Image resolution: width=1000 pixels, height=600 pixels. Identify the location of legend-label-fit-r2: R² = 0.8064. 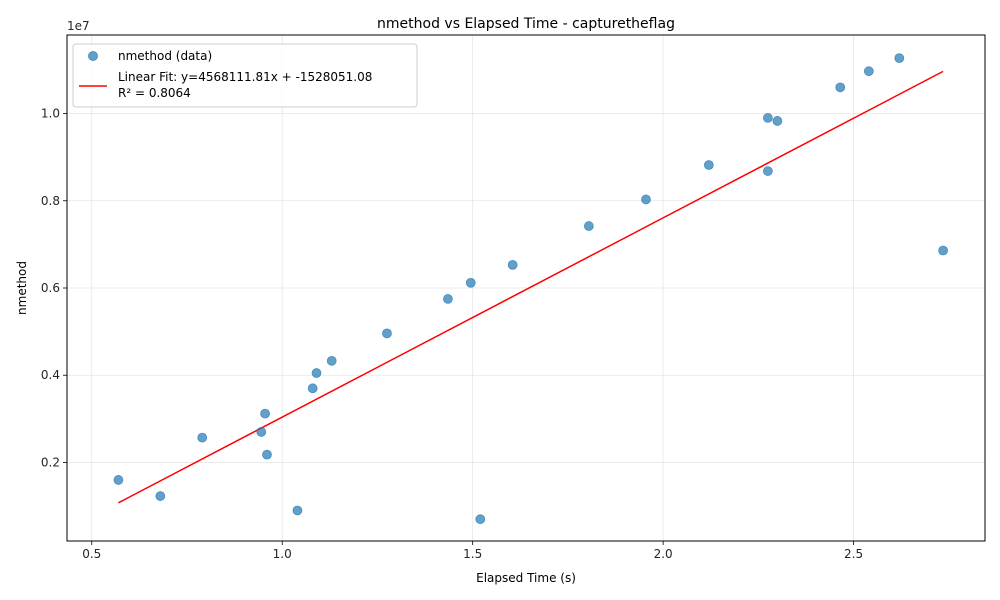
(154, 93).